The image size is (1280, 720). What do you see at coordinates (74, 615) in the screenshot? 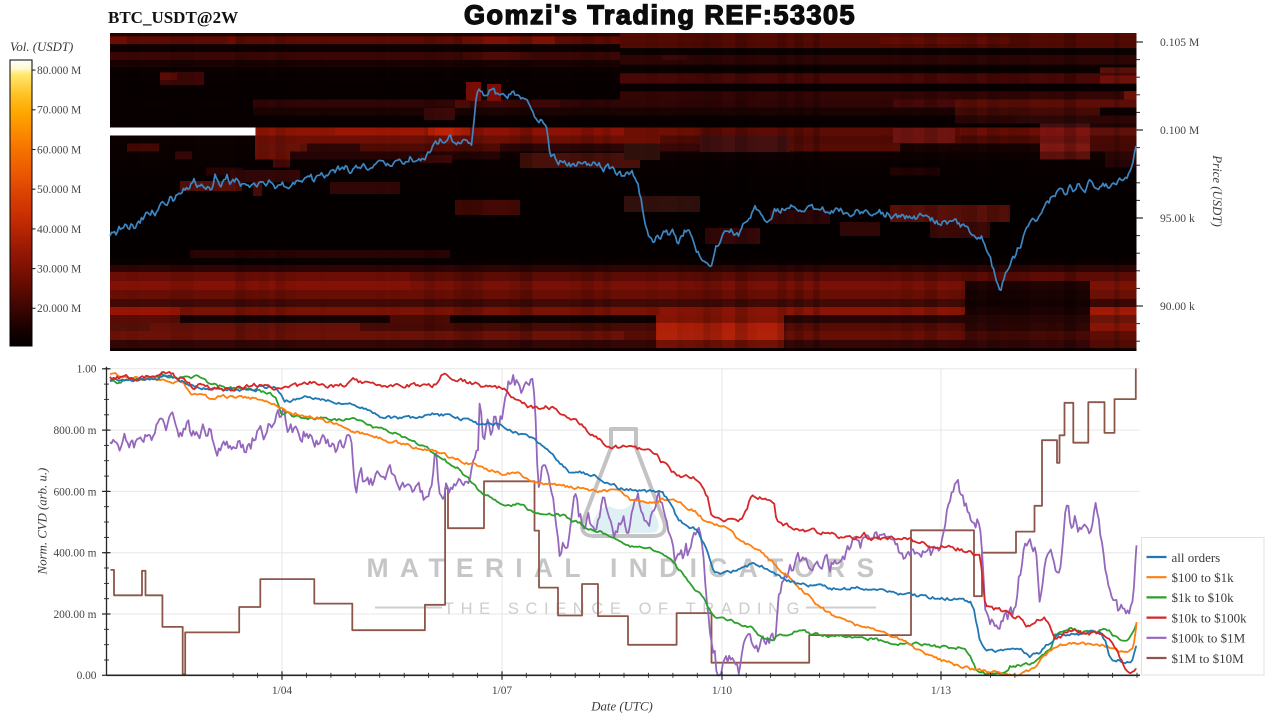
I see `svg-text: 200.00 m` at bounding box center [74, 615].